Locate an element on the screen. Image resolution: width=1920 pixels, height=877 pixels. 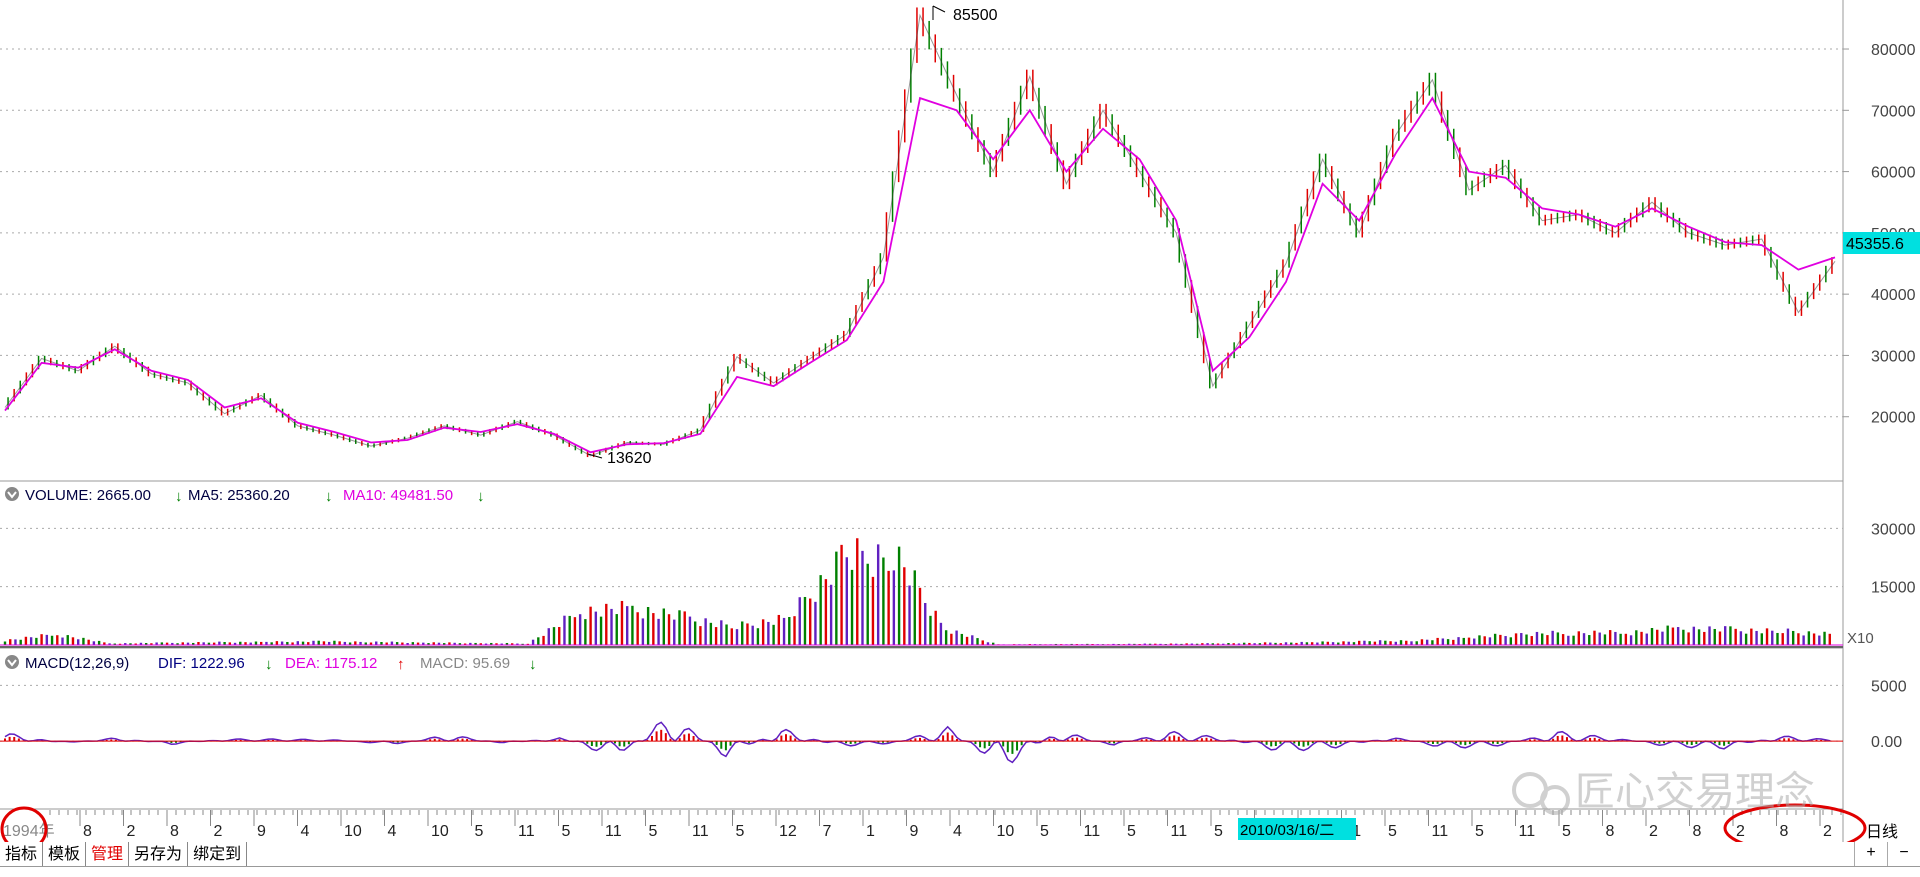
status-strip is located at coordinates (960, 871).